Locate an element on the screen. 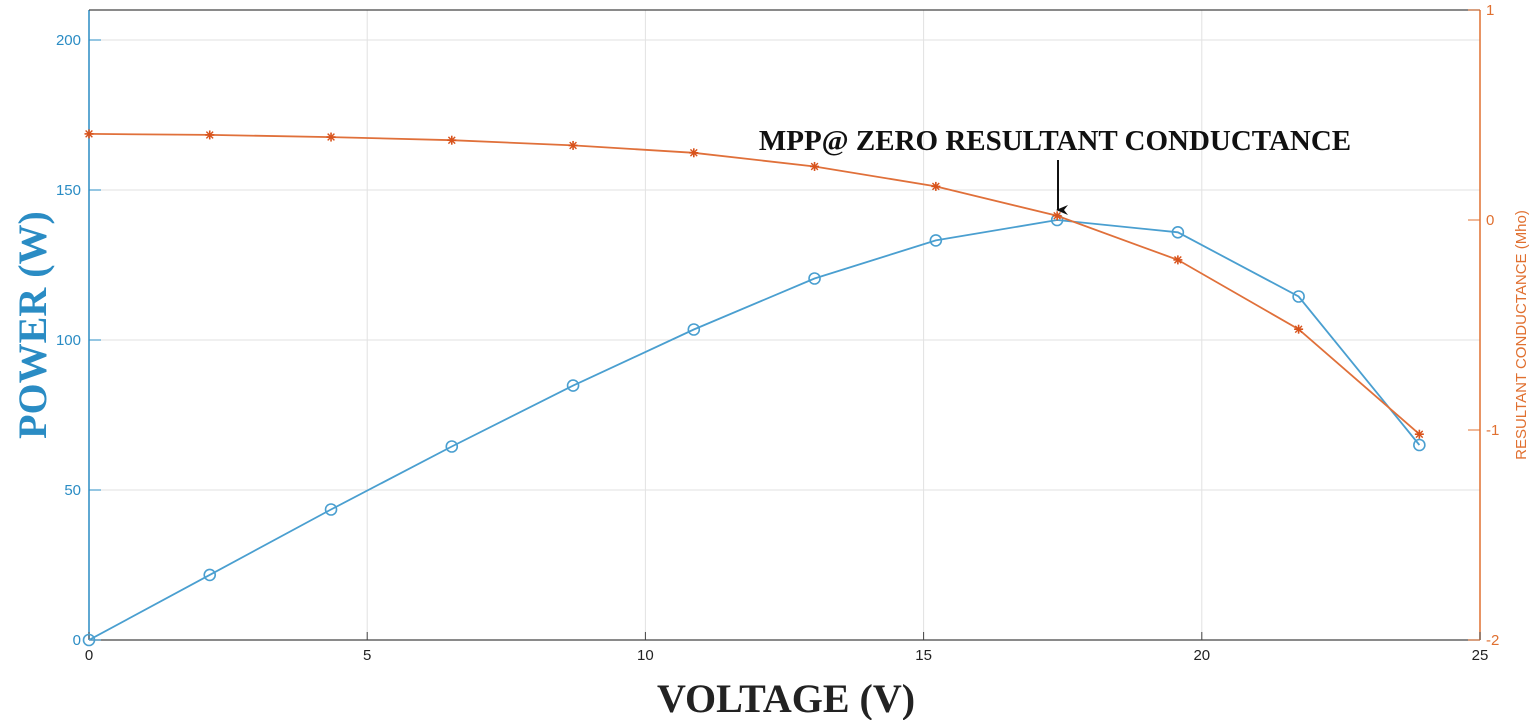 This screenshot has height=720, width=1535. y-left-tick-label-50: 50 is located at coordinates (72, 490).